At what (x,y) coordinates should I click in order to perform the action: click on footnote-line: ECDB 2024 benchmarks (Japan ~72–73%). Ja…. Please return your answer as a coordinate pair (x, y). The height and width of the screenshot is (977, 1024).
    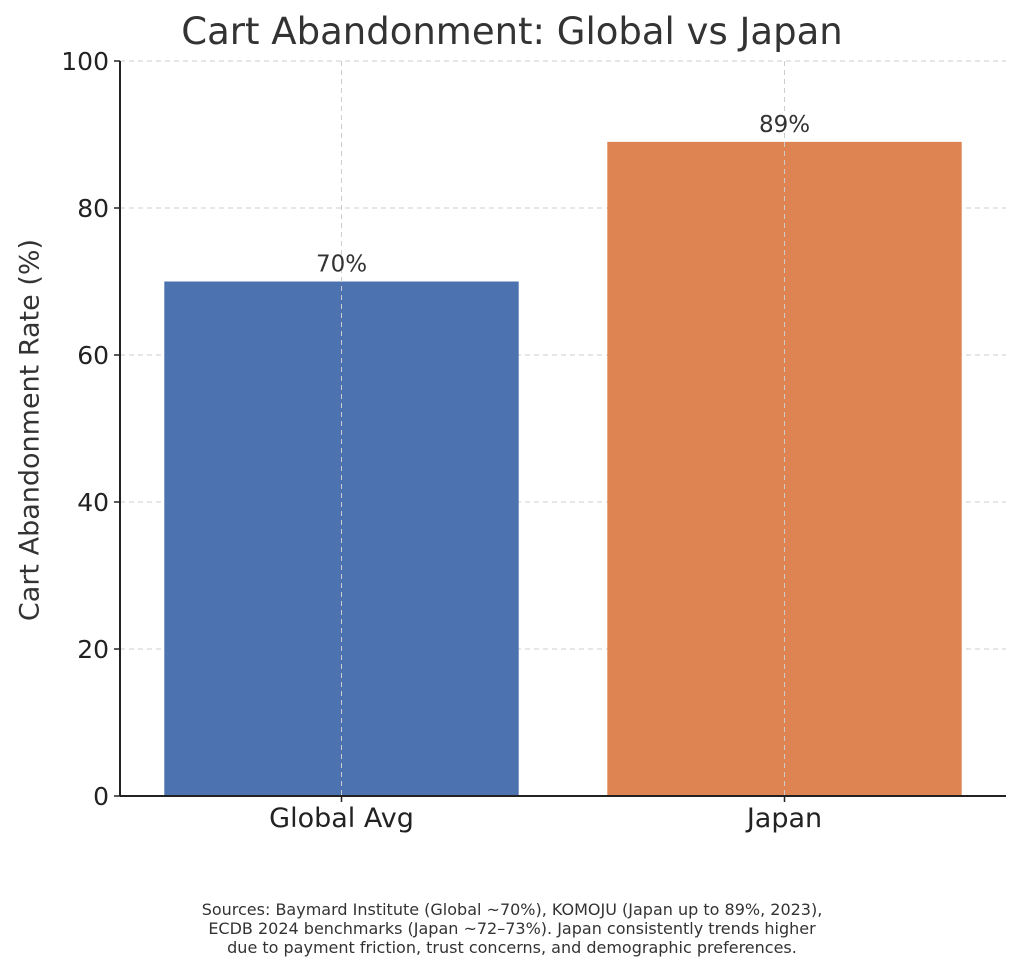
    Looking at the image, I should click on (512, 928).